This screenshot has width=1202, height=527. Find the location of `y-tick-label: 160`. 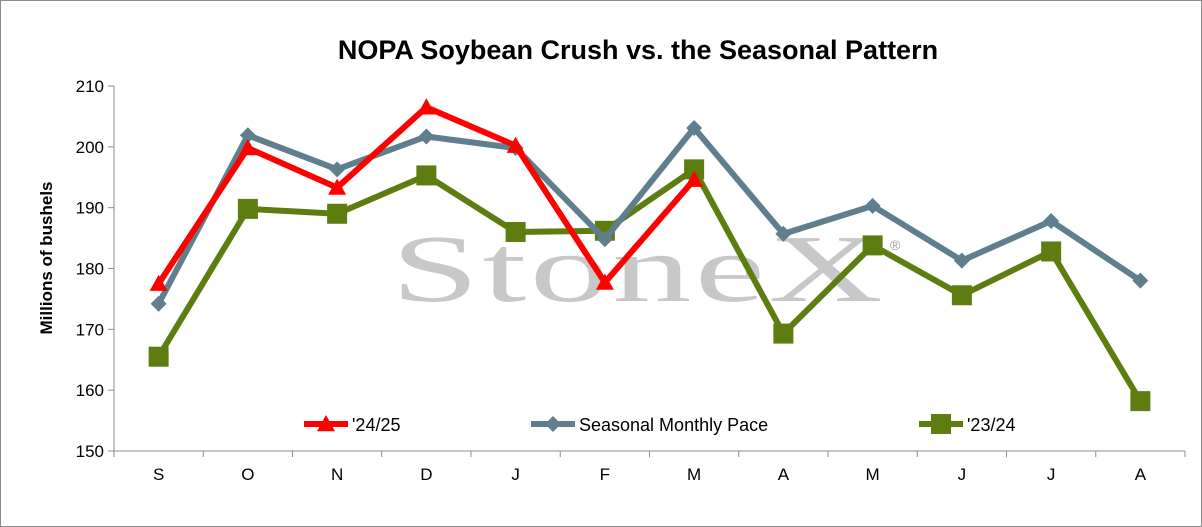

y-tick-label: 160 is located at coordinates (90, 390).